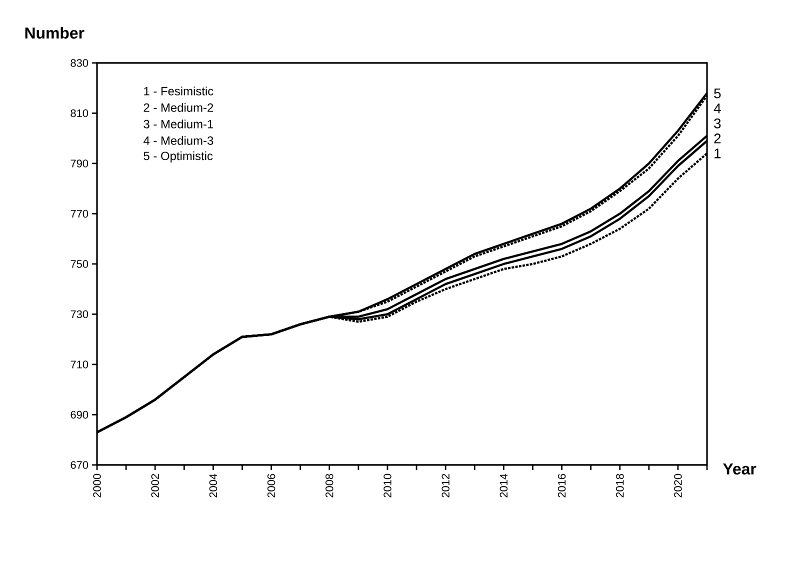  What do you see at coordinates (213, 486) in the screenshot?
I see `x-tick-label: 2004` at bounding box center [213, 486].